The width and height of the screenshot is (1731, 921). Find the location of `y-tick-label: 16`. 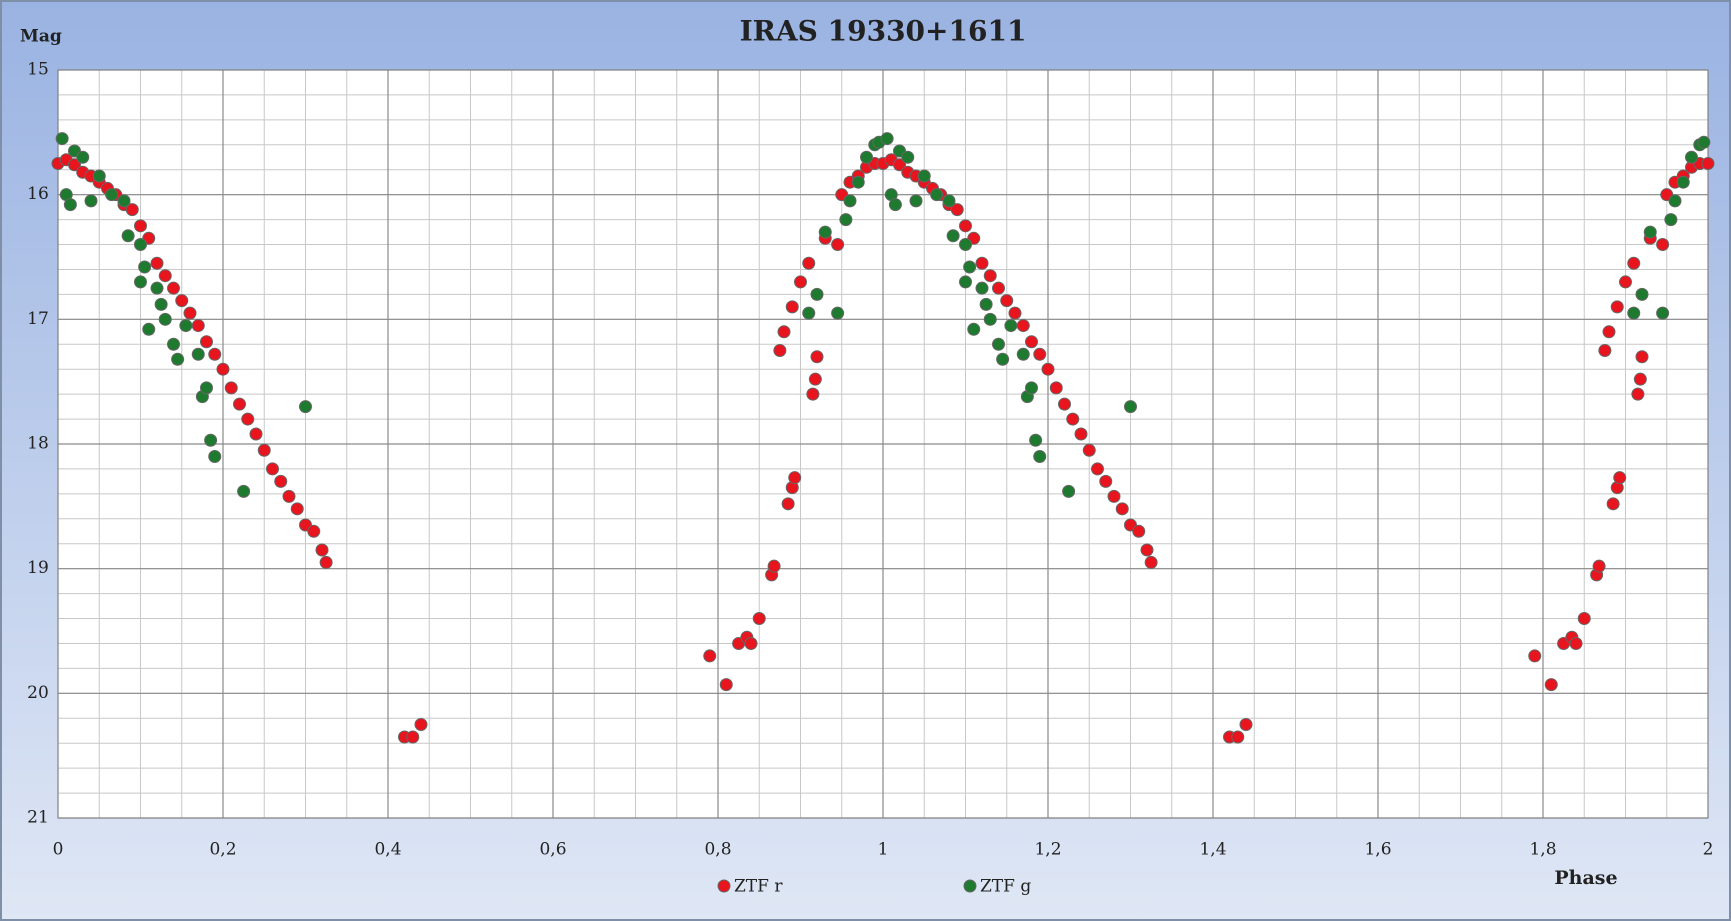

y-tick-label: 16 is located at coordinates (38, 194).